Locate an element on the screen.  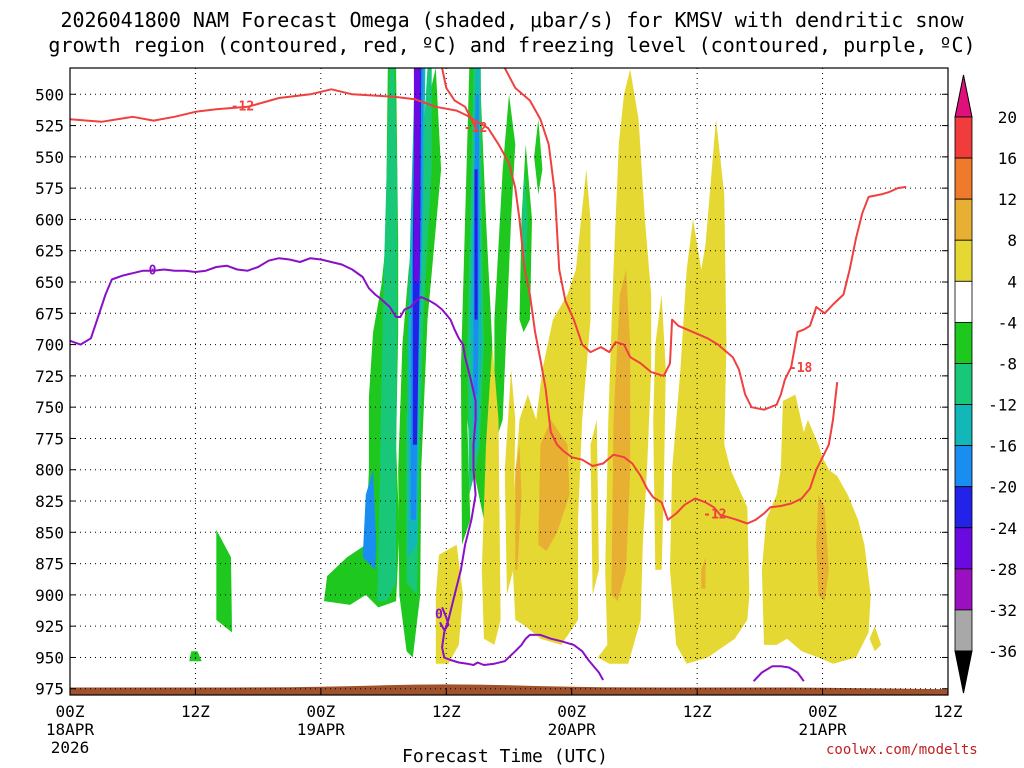
colorbar-label-13: -36 is located at coordinates (1002, 651).